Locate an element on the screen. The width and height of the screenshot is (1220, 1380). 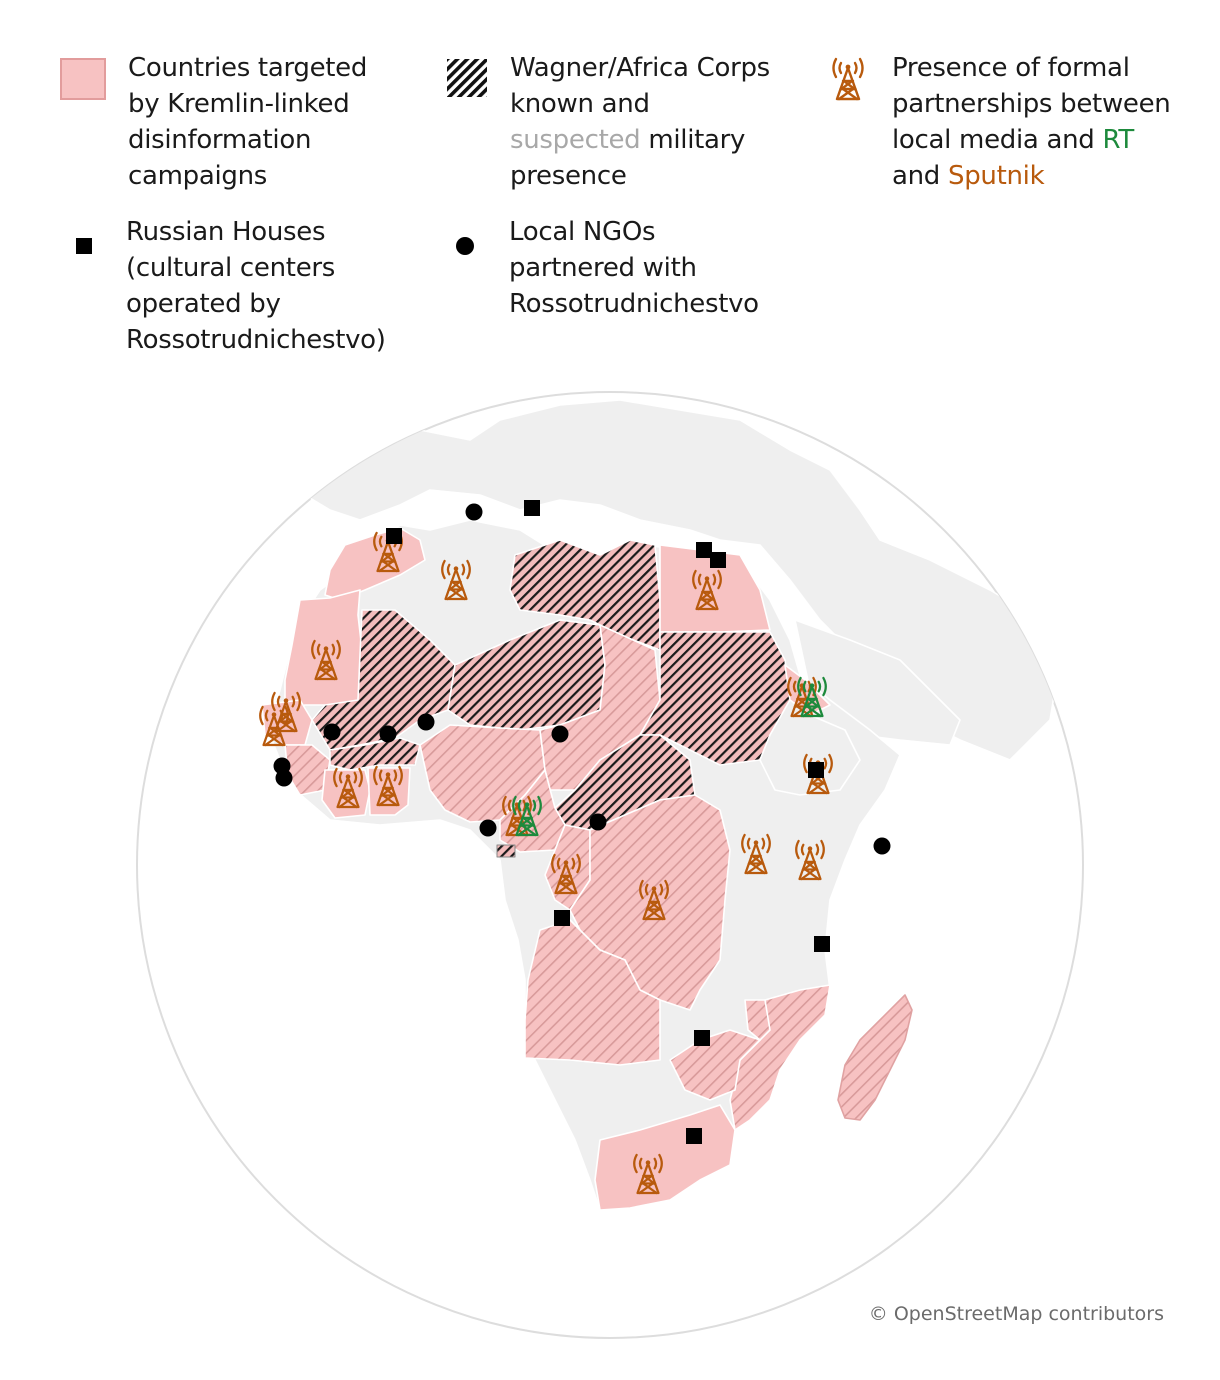
country-angola is located at coordinates (592, 992).